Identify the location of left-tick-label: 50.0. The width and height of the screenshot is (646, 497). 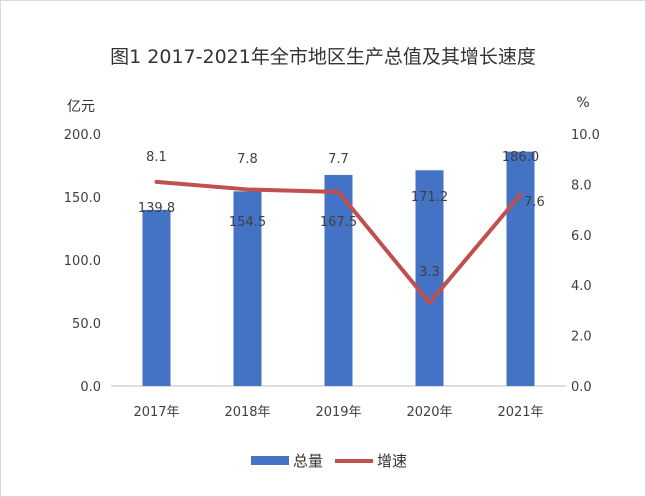
(86, 324).